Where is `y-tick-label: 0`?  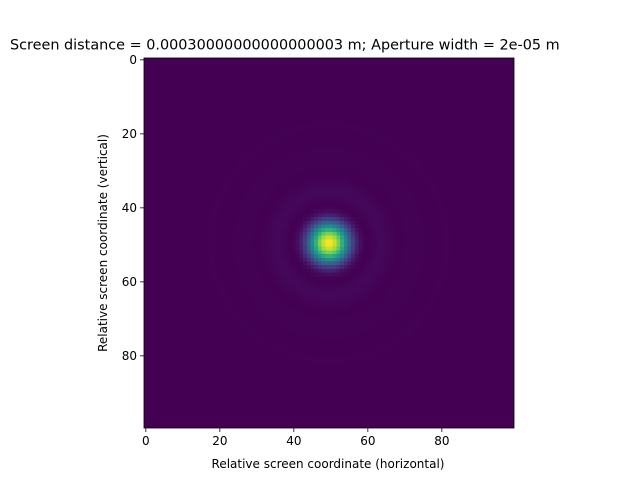 y-tick-label: 0 is located at coordinates (133, 60).